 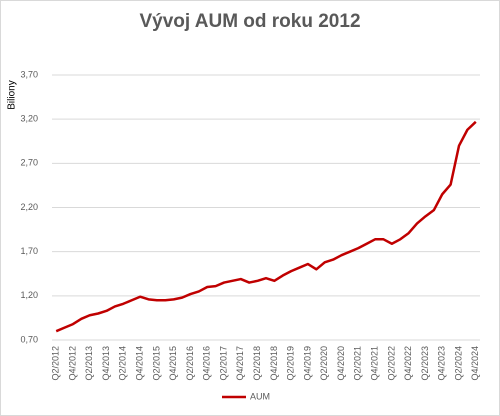 I want to click on x-tick-label: Q4/2013, so click(x=106, y=363).